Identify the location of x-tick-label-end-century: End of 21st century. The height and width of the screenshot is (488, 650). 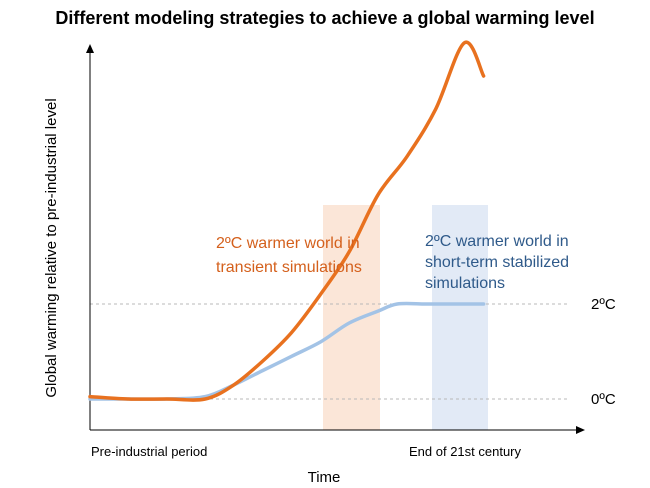
(465, 451).